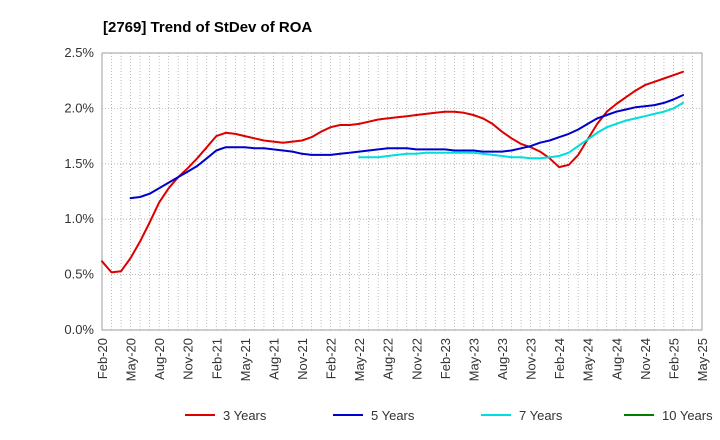  Describe the element at coordinates (79, 163) in the screenshot. I see `y-tick-label: 1.5%` at that location.